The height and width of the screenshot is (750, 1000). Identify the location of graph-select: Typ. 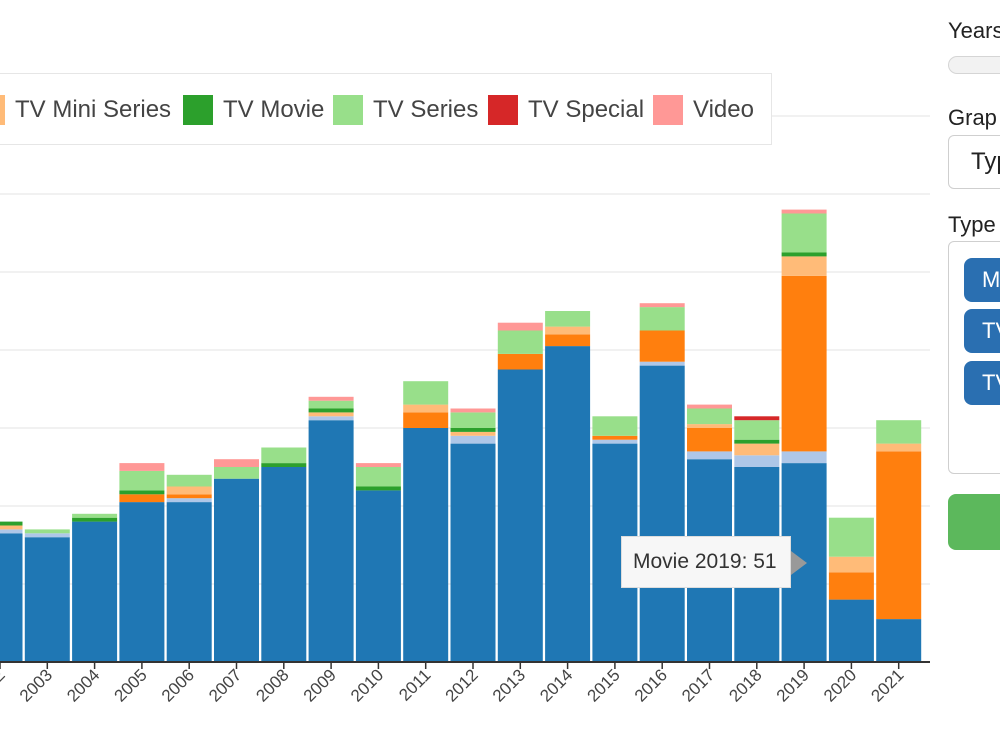
(974, 162).